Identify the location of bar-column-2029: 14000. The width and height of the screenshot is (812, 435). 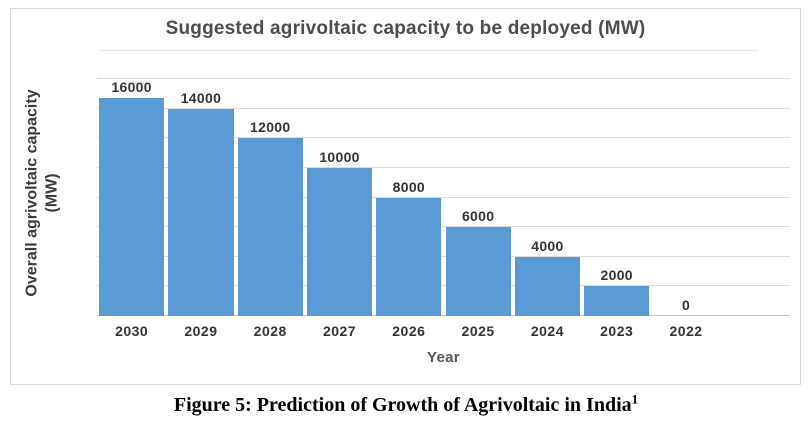
(200, 197).